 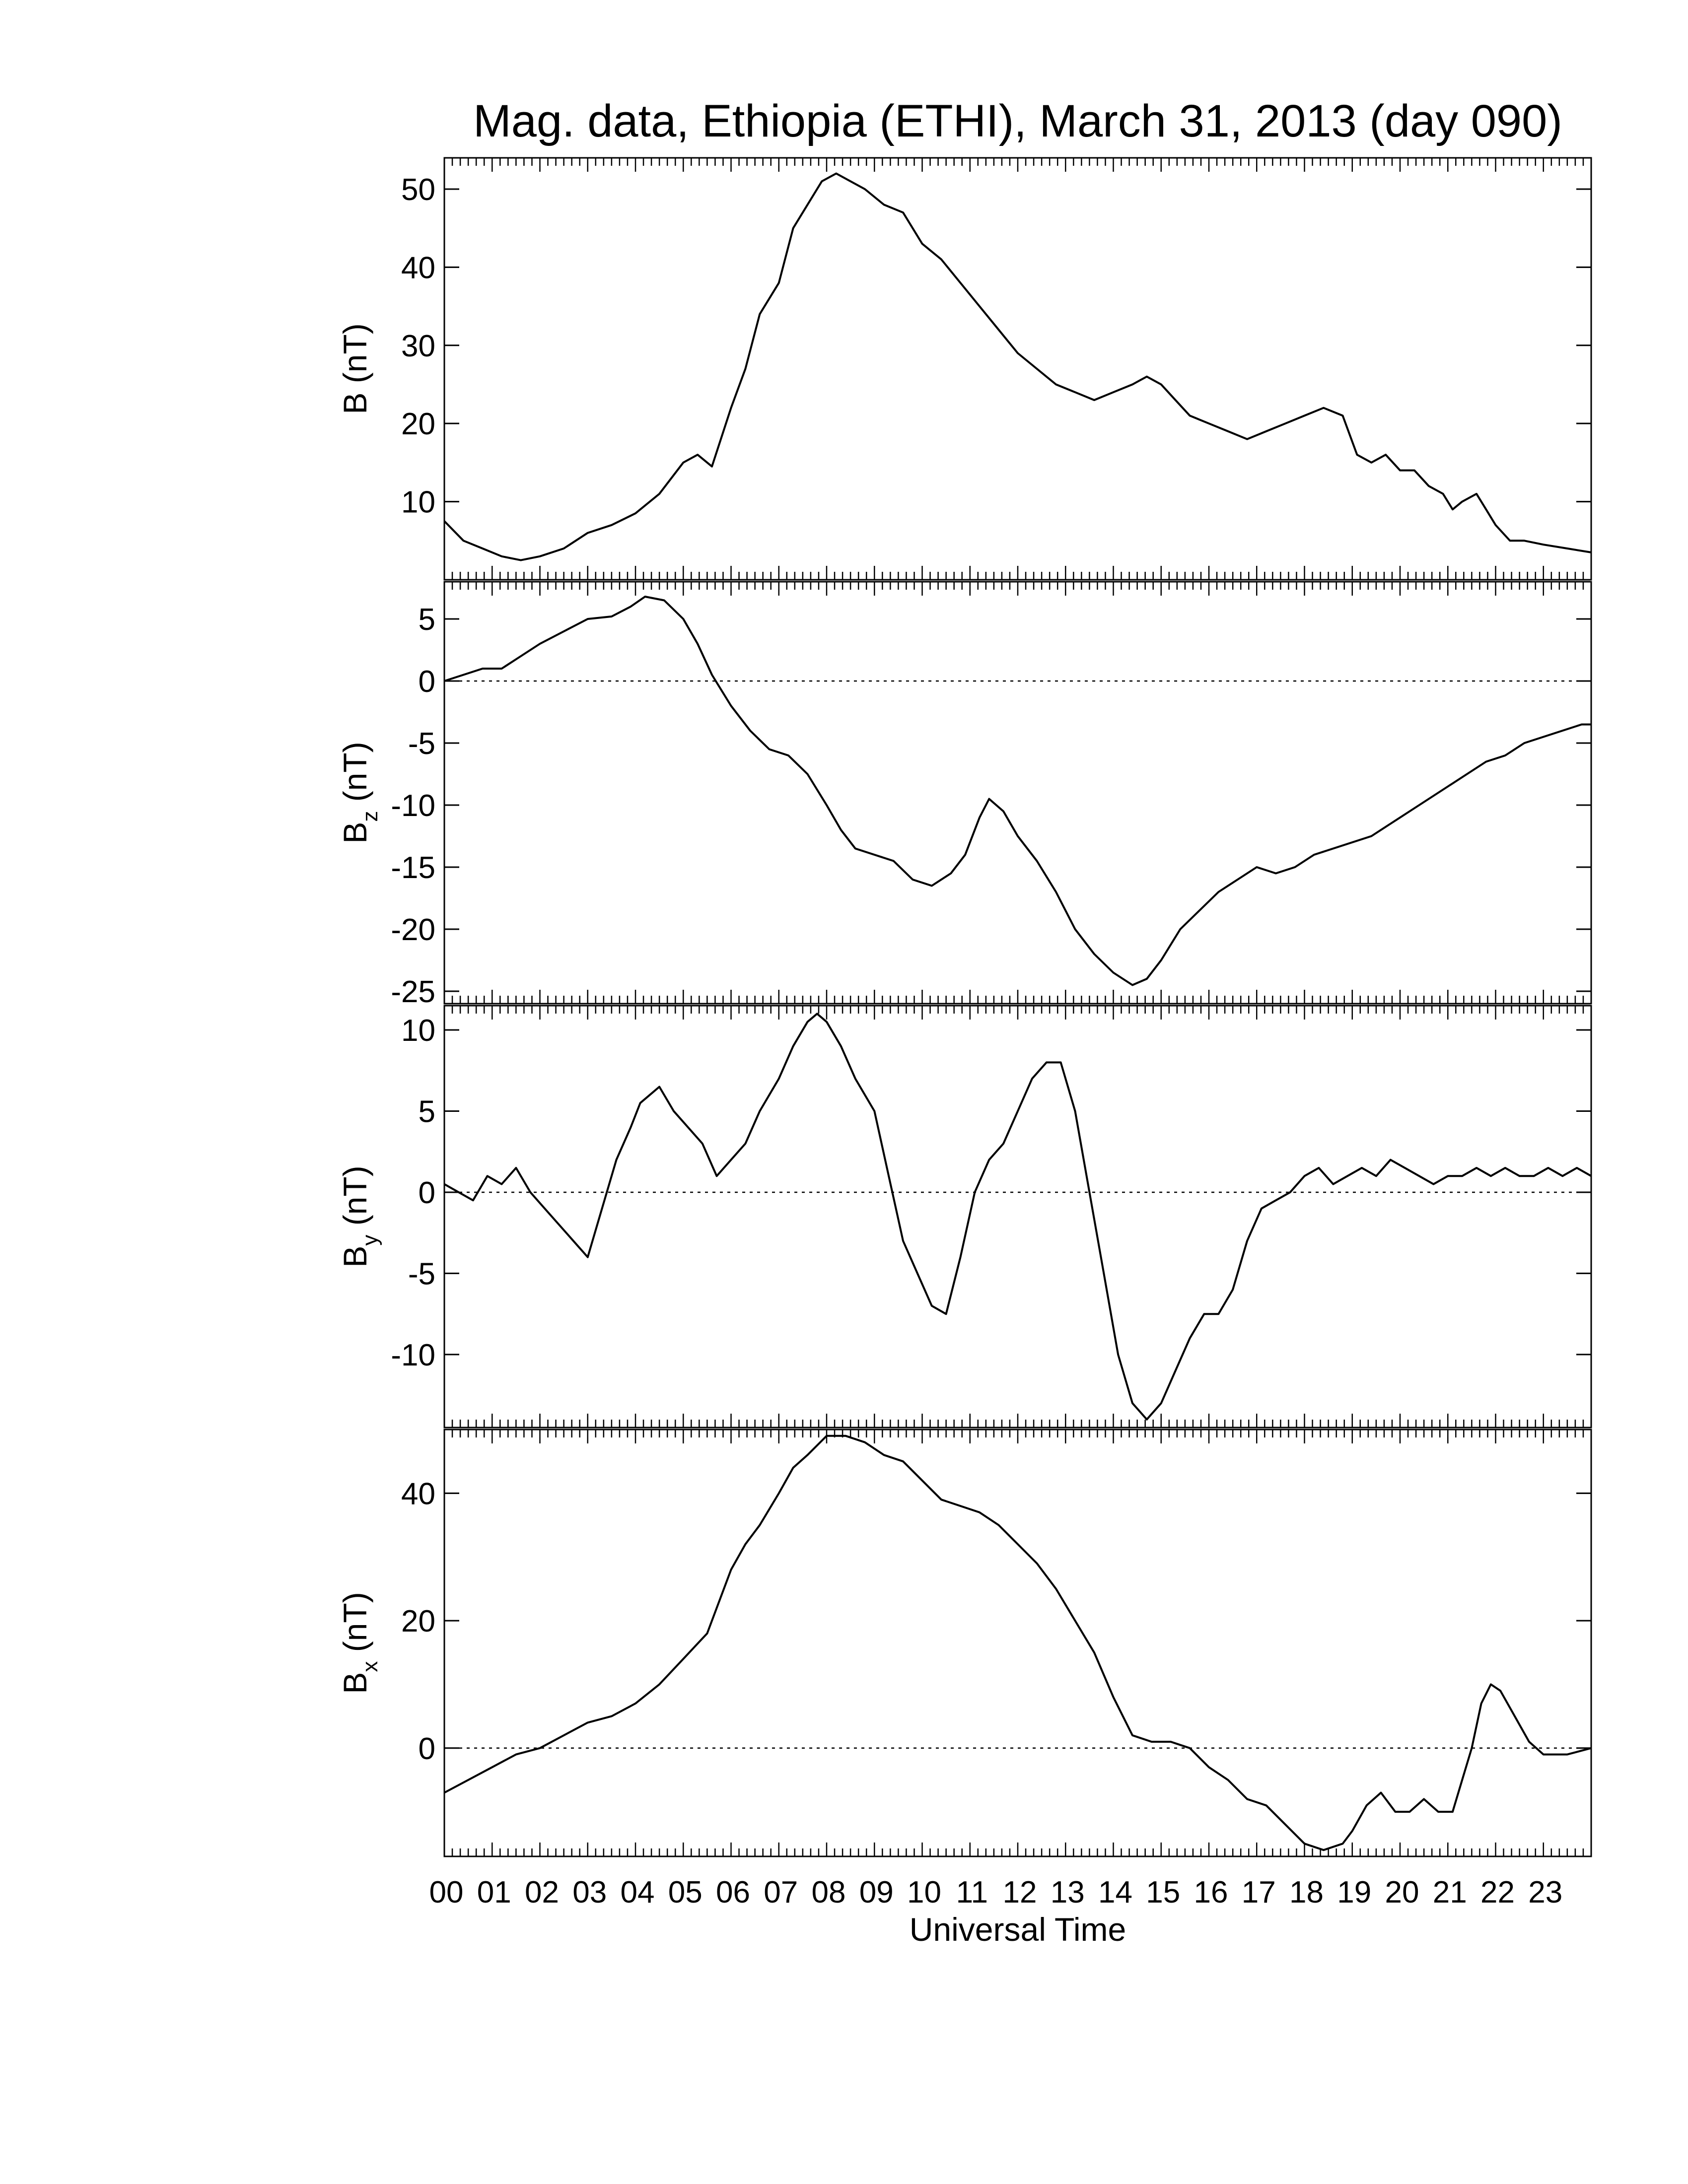 I want to click on series-line-By, so click(x=1018, y=1217).